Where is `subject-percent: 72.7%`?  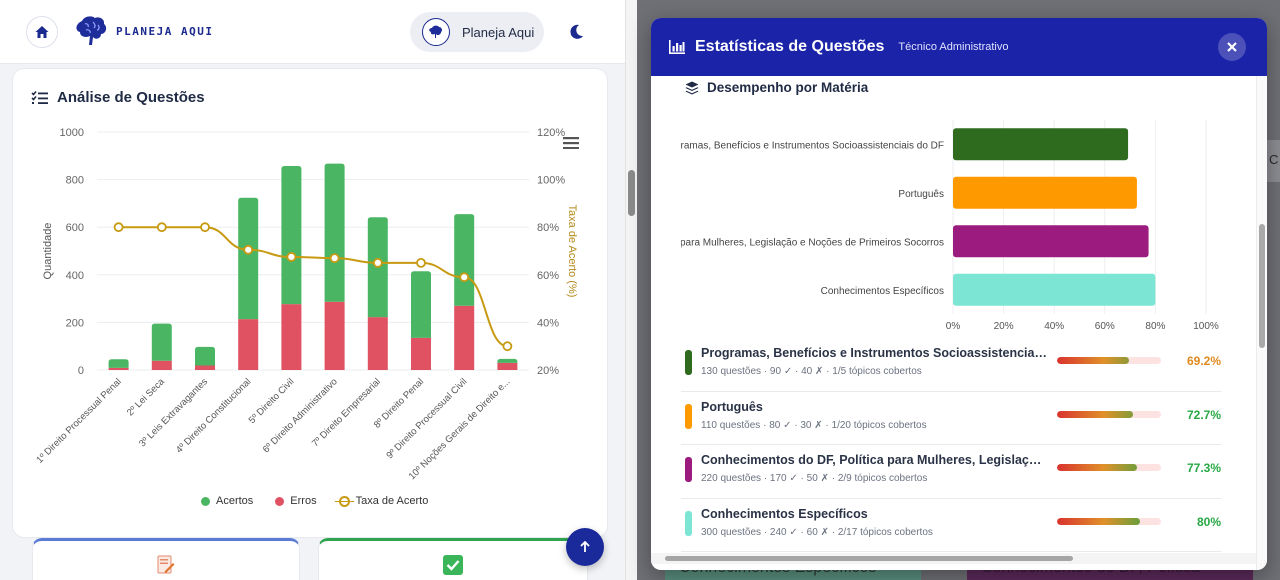 subject-percent: 72.7% is located at coordinates (1203, 414).